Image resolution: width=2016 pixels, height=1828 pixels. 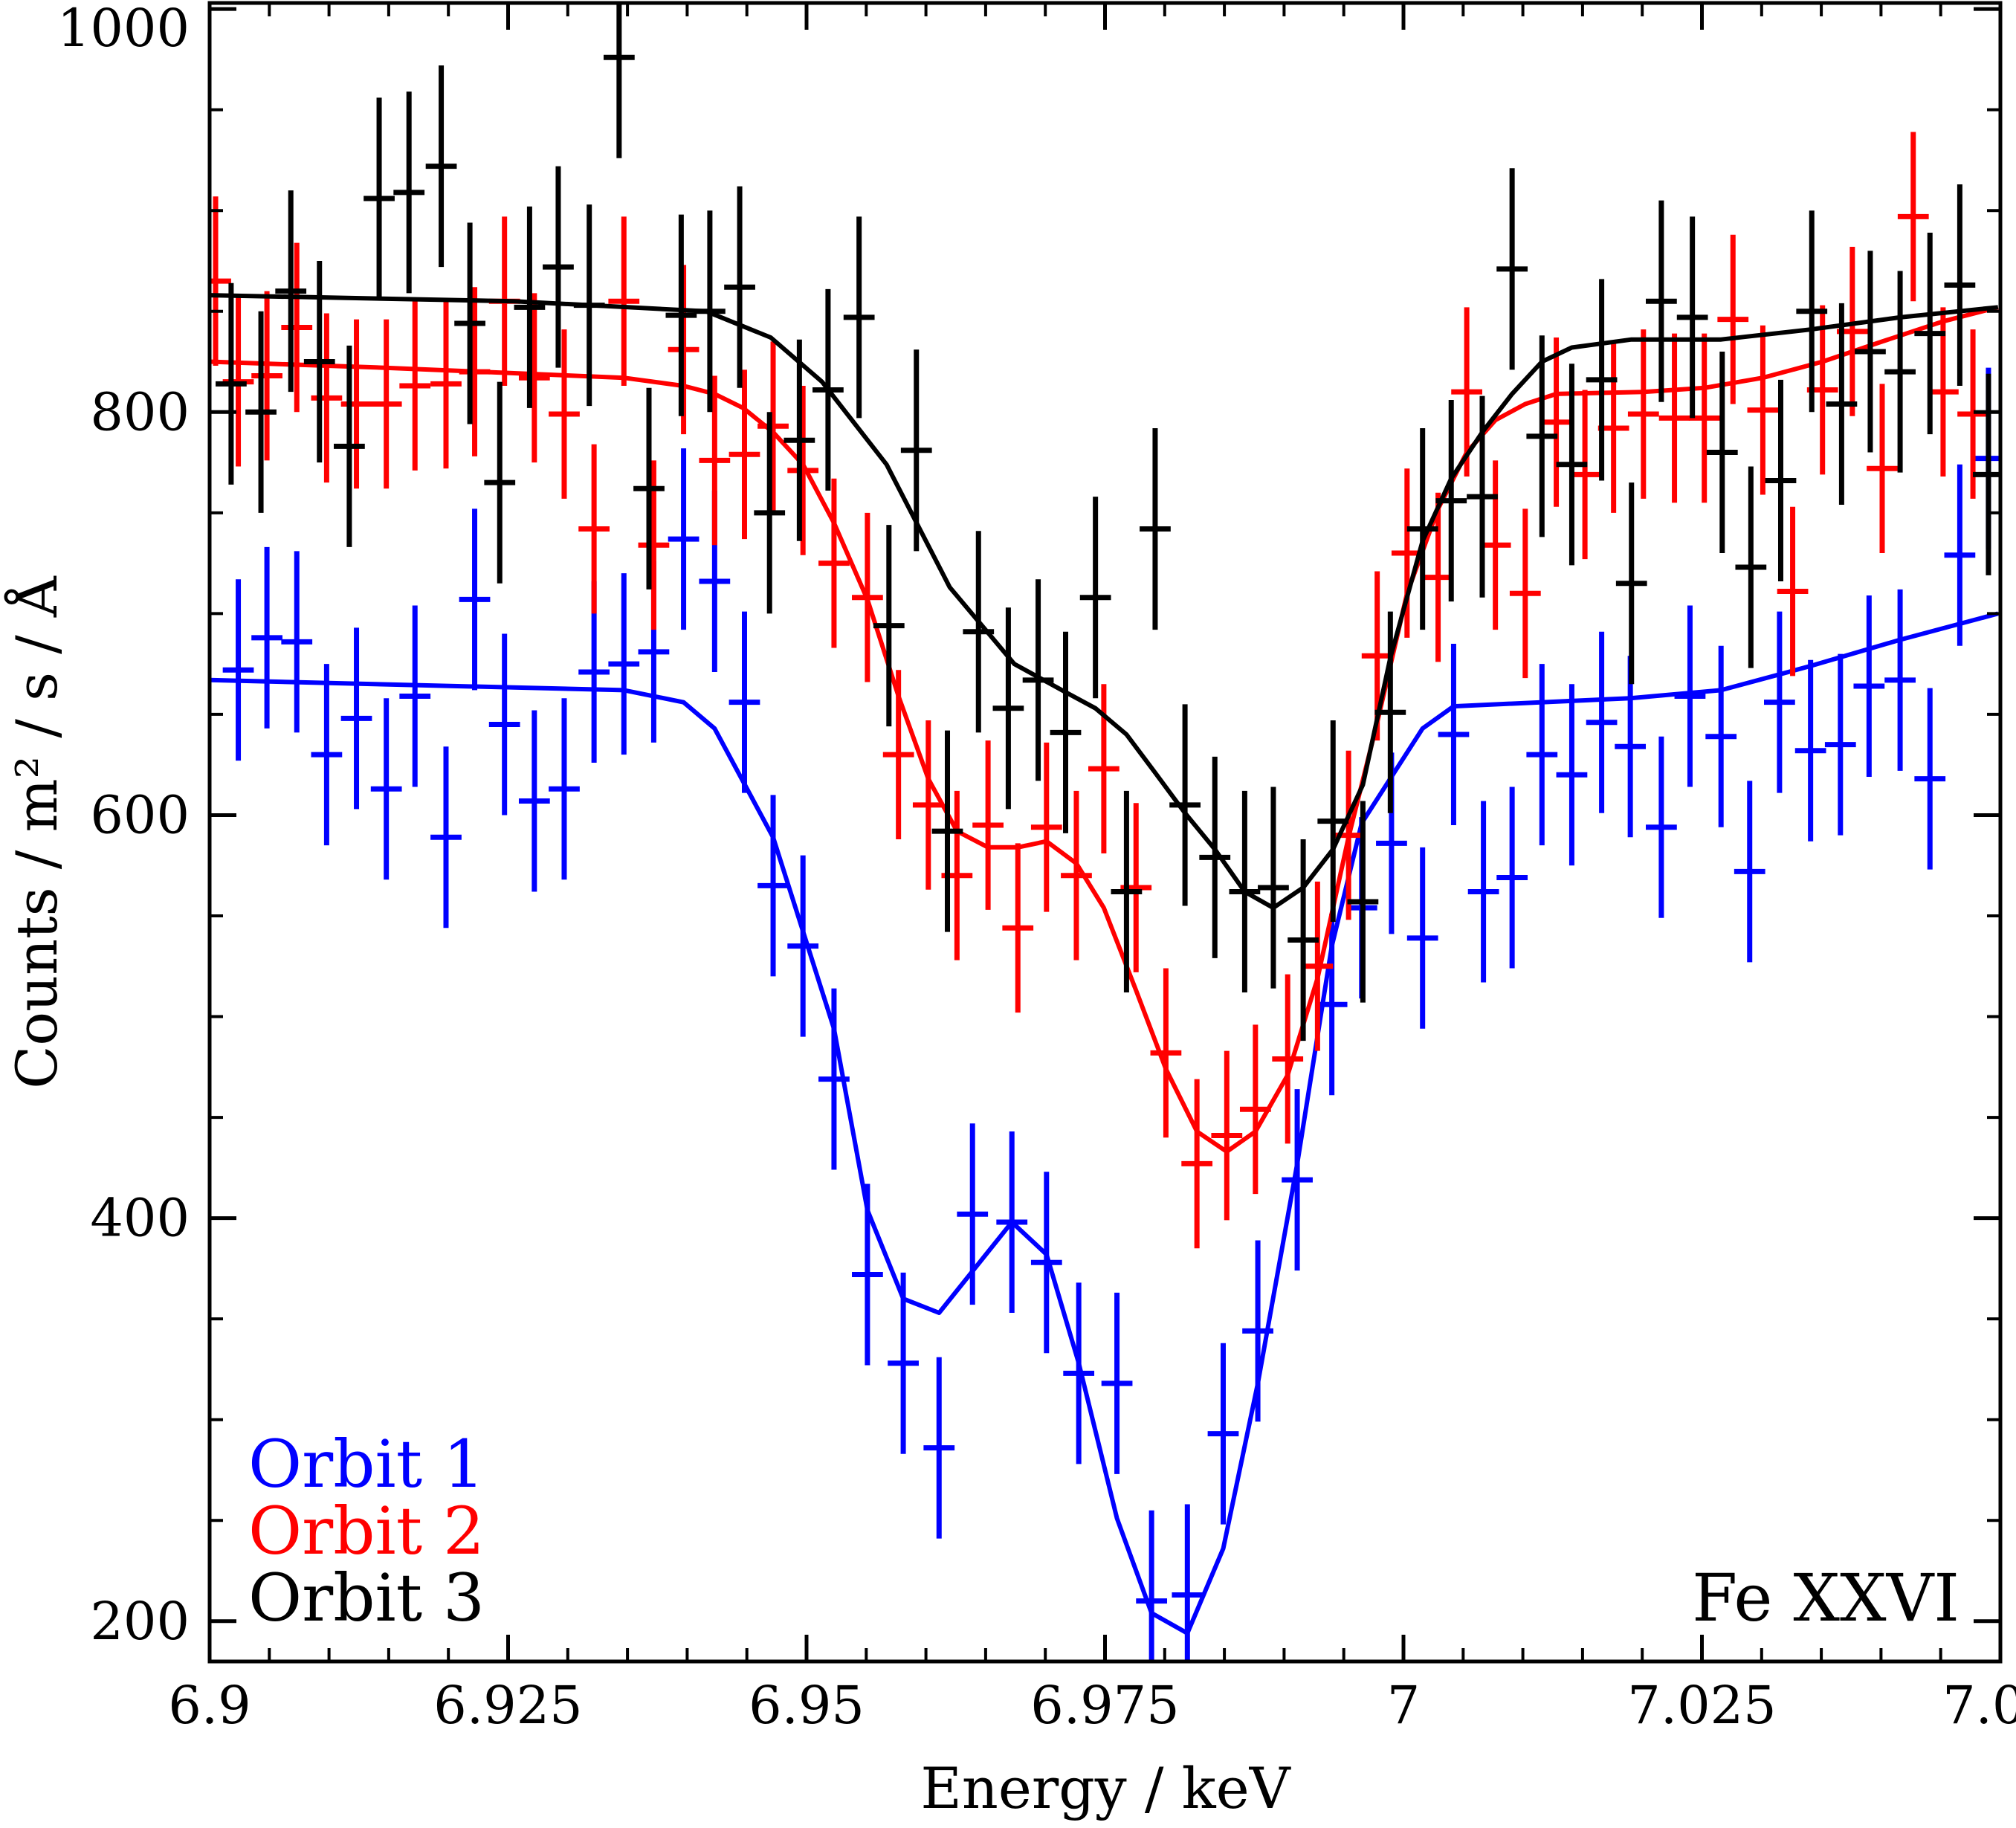 What do you see at coordinates (140, 1621) in the screenshot?
I see `y-tick-label: 200` at bounding box center [140, 1621].